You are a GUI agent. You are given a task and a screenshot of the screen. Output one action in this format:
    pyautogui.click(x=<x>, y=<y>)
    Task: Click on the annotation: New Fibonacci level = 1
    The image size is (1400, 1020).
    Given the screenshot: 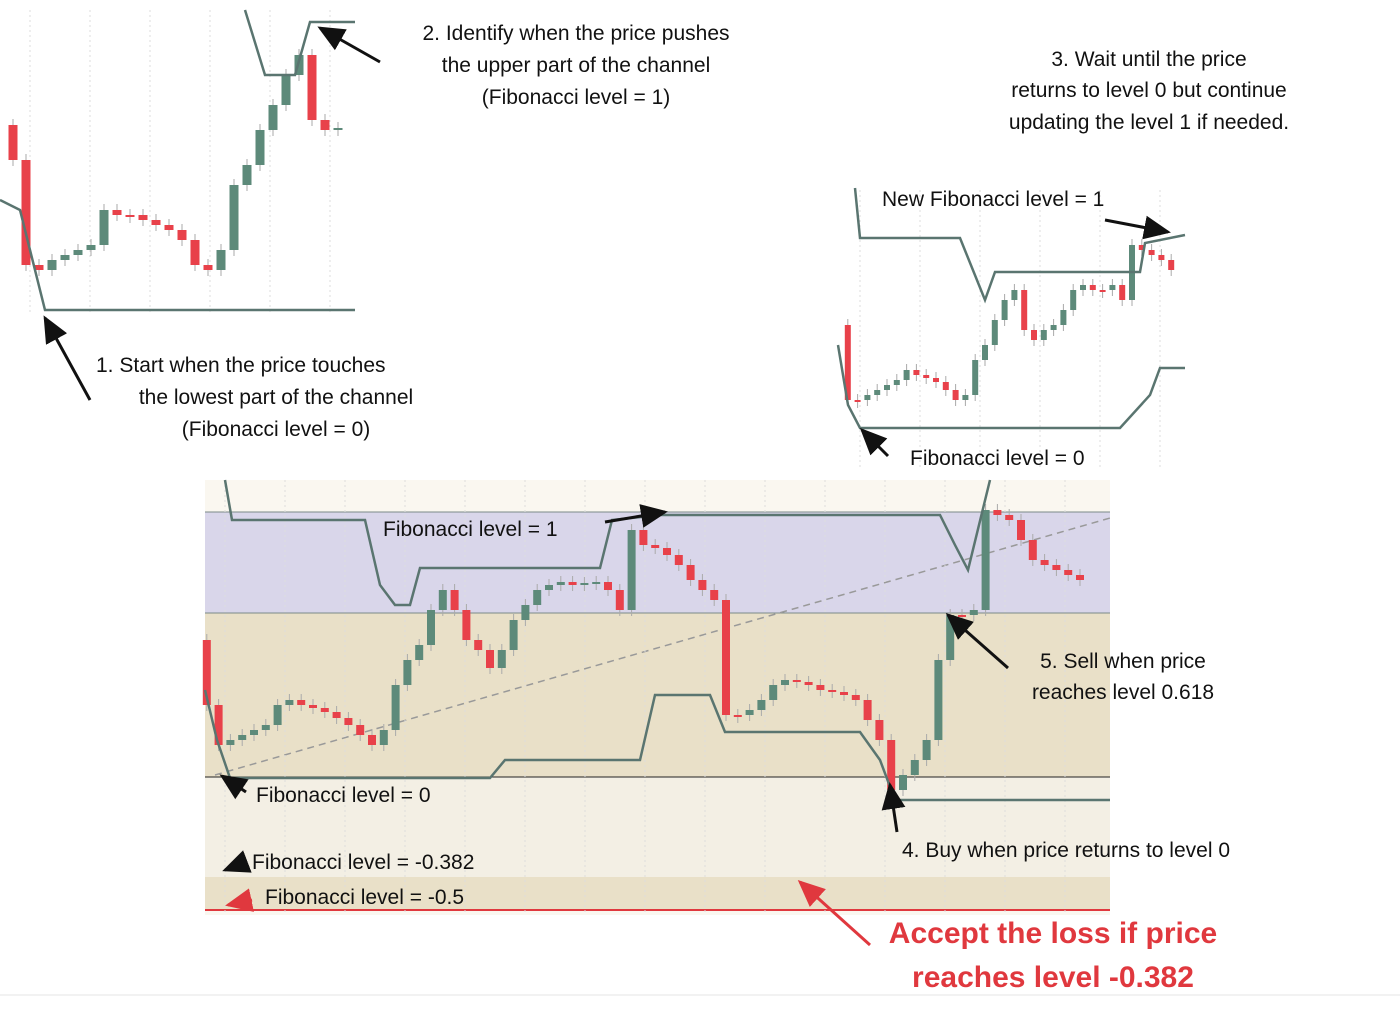 What is the action you would take?
    pyautogui.click(x=993, y=199)
    